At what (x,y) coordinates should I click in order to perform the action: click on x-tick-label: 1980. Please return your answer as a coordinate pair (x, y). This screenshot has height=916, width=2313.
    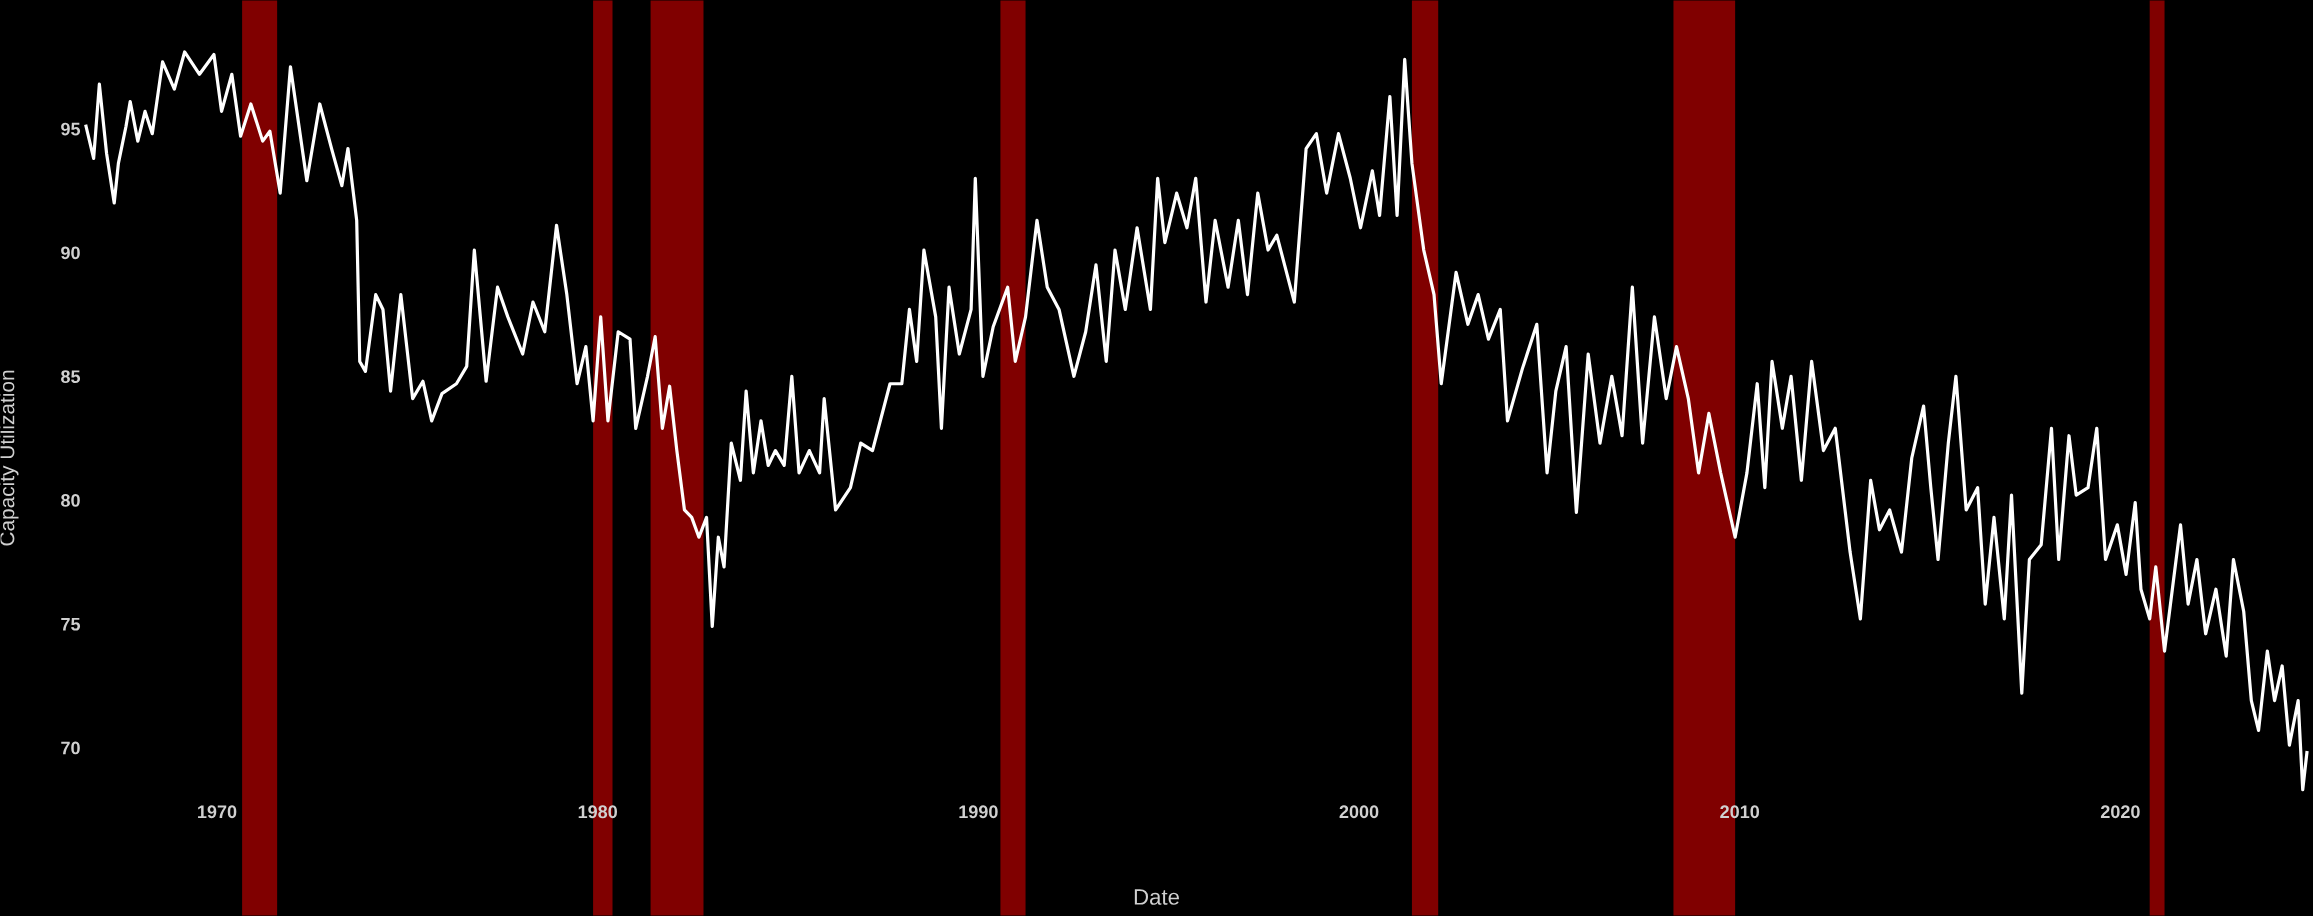
    Looking at the image, I should click on (598, 812).